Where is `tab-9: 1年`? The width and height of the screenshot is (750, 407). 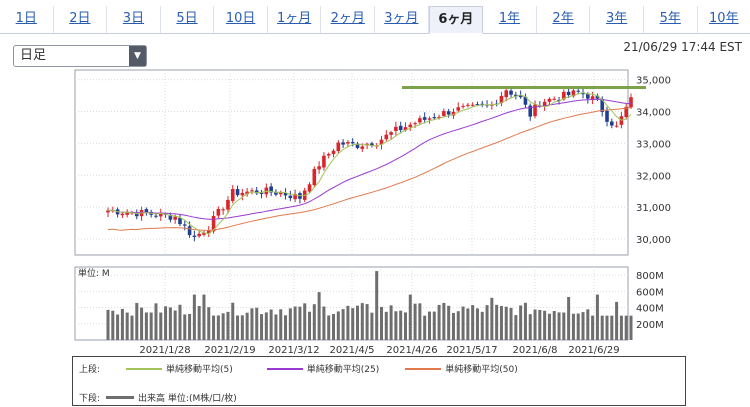
tab-9: 1年 is located at coordinates (510, 19).